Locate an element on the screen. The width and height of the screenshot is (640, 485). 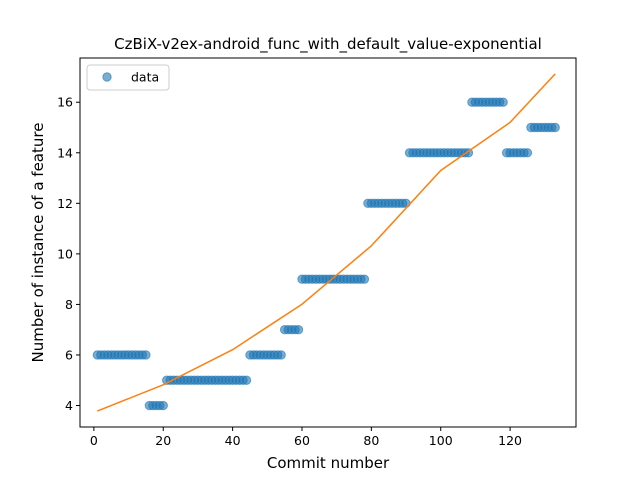
x-axis-label: Commit number is located at coordinates (328, 463).